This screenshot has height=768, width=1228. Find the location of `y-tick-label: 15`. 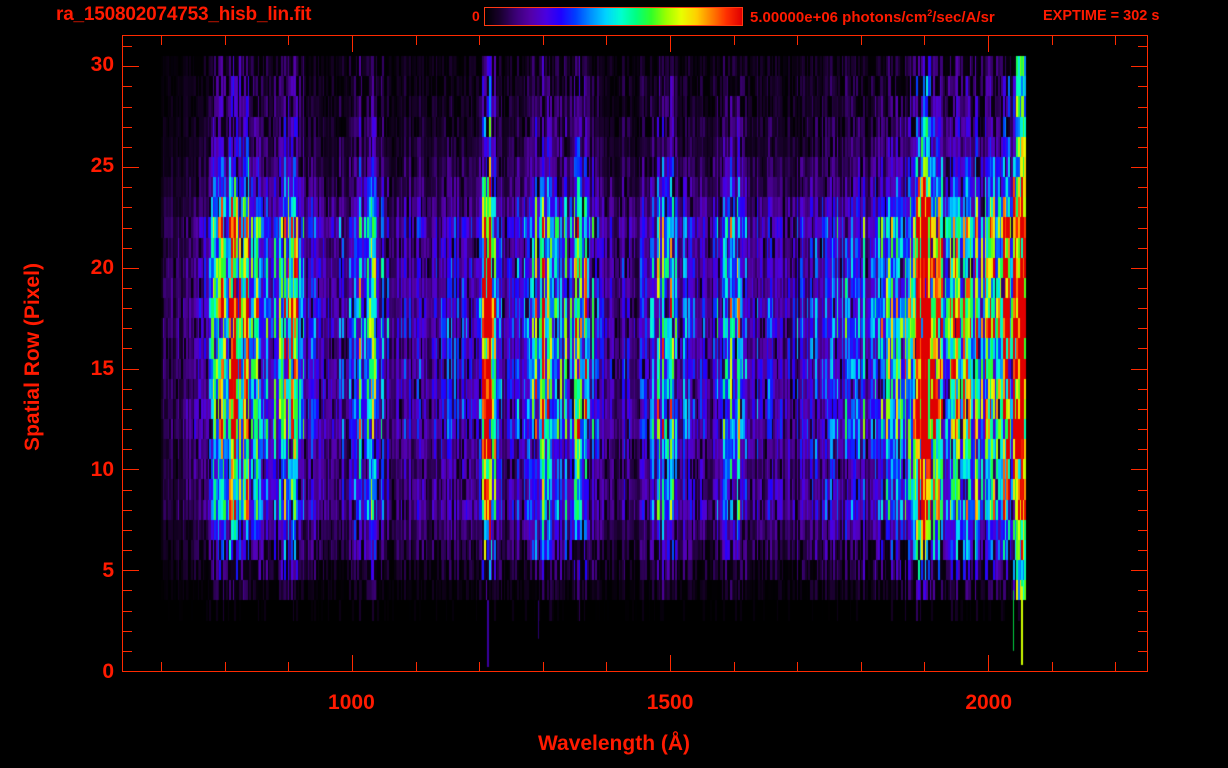

y-tick-label: 15 is located at coordinates (102, 368).